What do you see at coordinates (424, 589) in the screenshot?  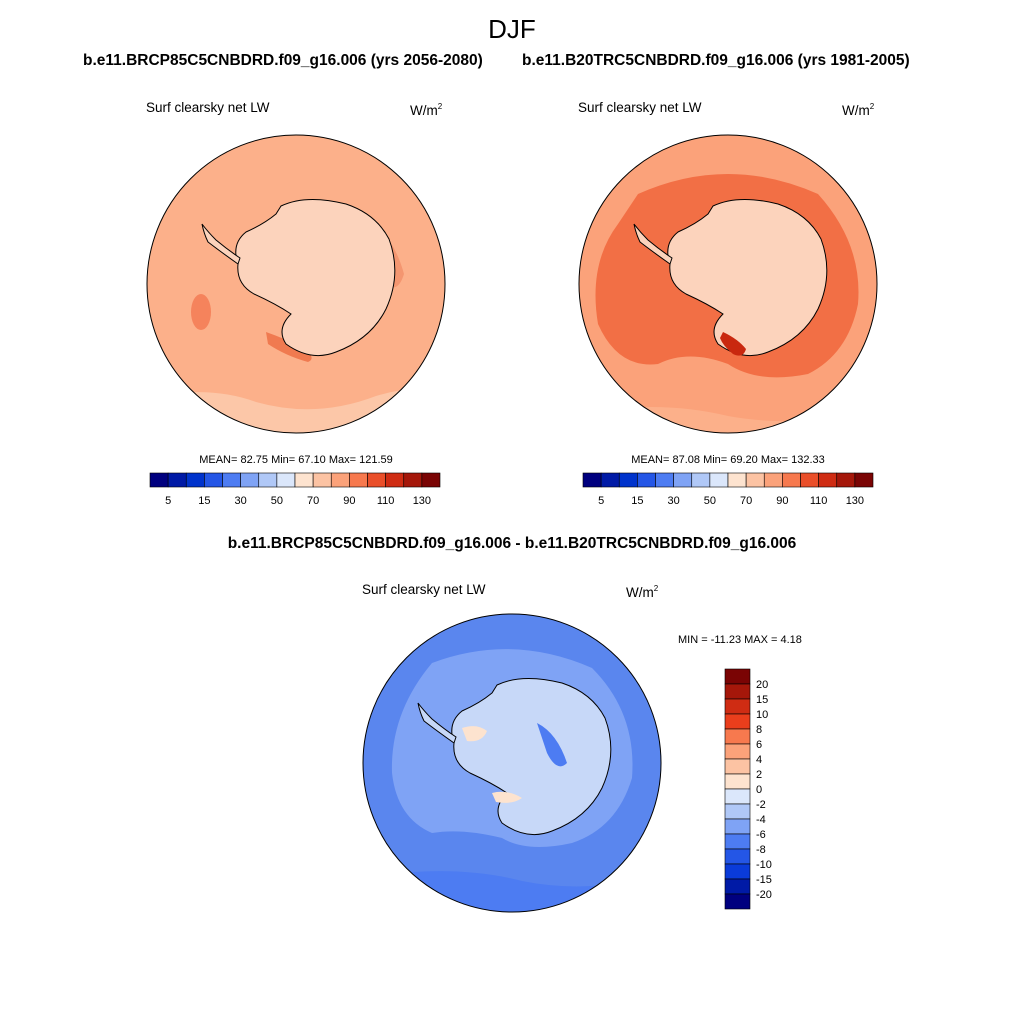 I see `diff-variable-label: Surf clearsky net LW` at bounding box center [424, 589].